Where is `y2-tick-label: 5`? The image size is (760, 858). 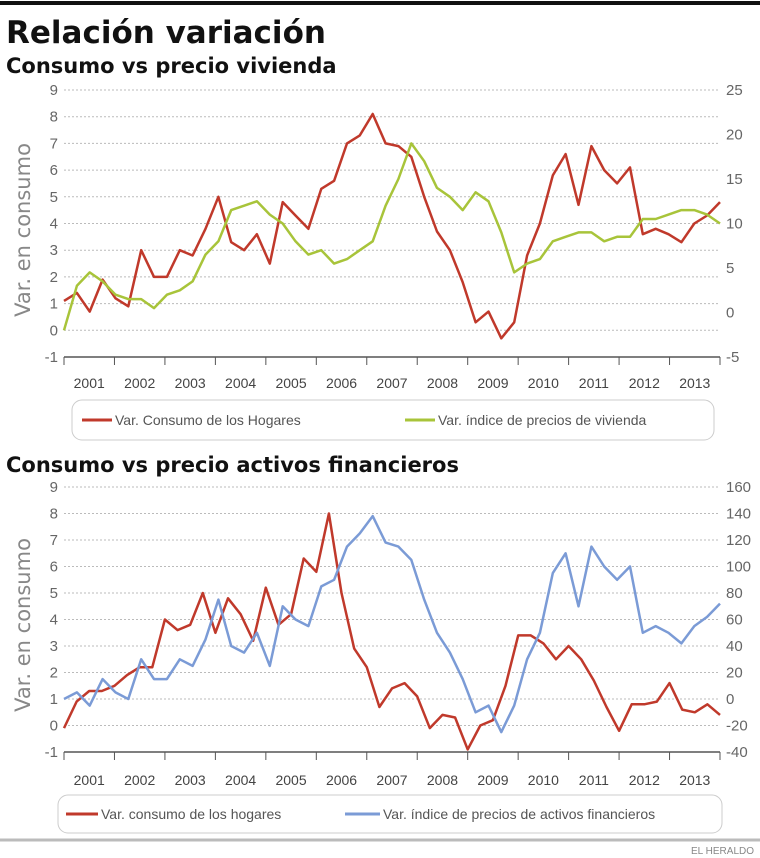
y2-tick-label: 5 is located at coordinates (730, 268).